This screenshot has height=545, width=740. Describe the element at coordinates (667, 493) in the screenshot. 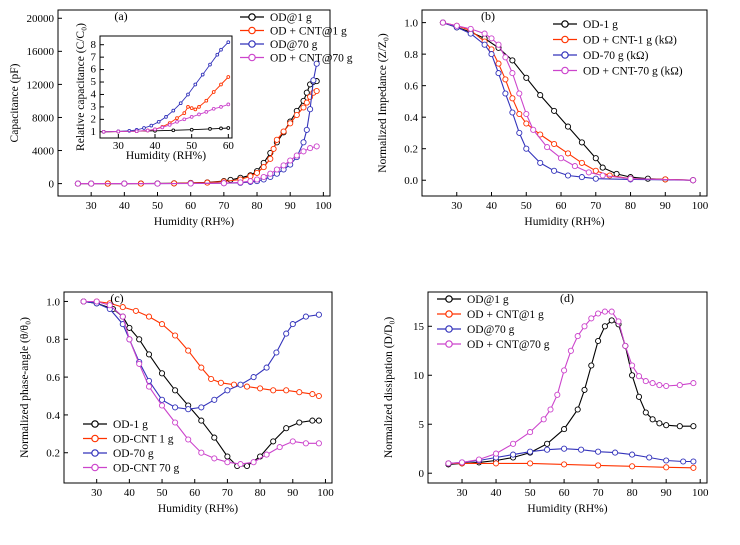

I see `x-tick-label: 90` at that location.